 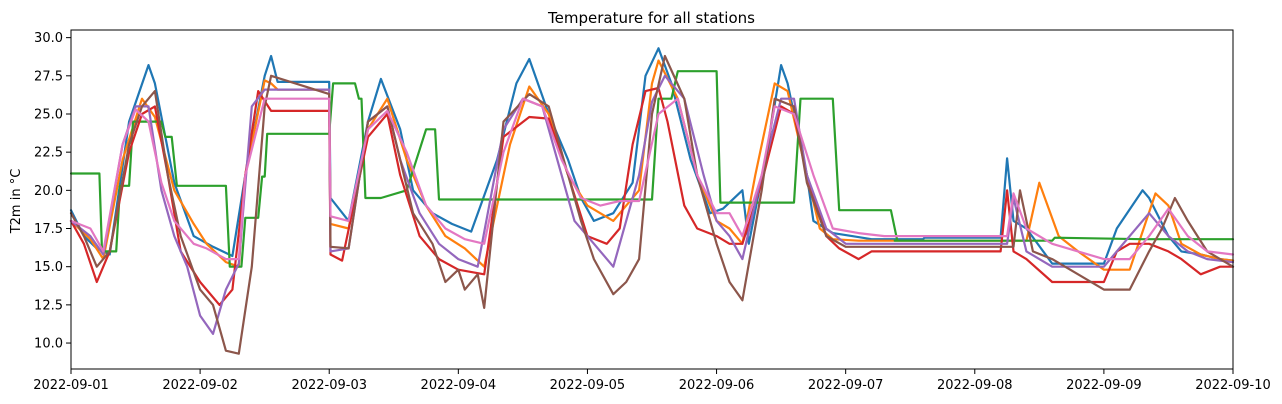 What do you see at coordinates (48, 344) in the screenshot?
I see `y-tick-label: 10.0` at bounding box center [48, 344].